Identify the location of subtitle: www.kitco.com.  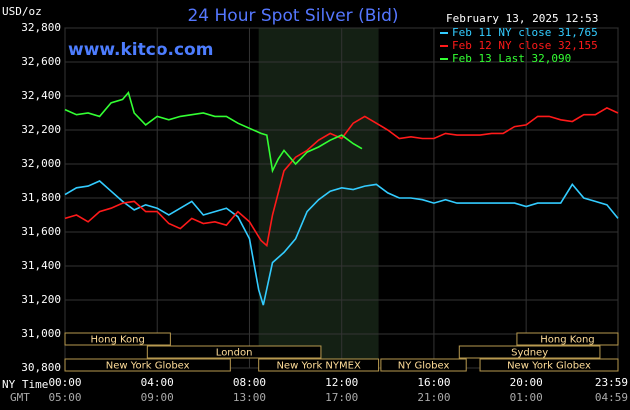
(140, 50).